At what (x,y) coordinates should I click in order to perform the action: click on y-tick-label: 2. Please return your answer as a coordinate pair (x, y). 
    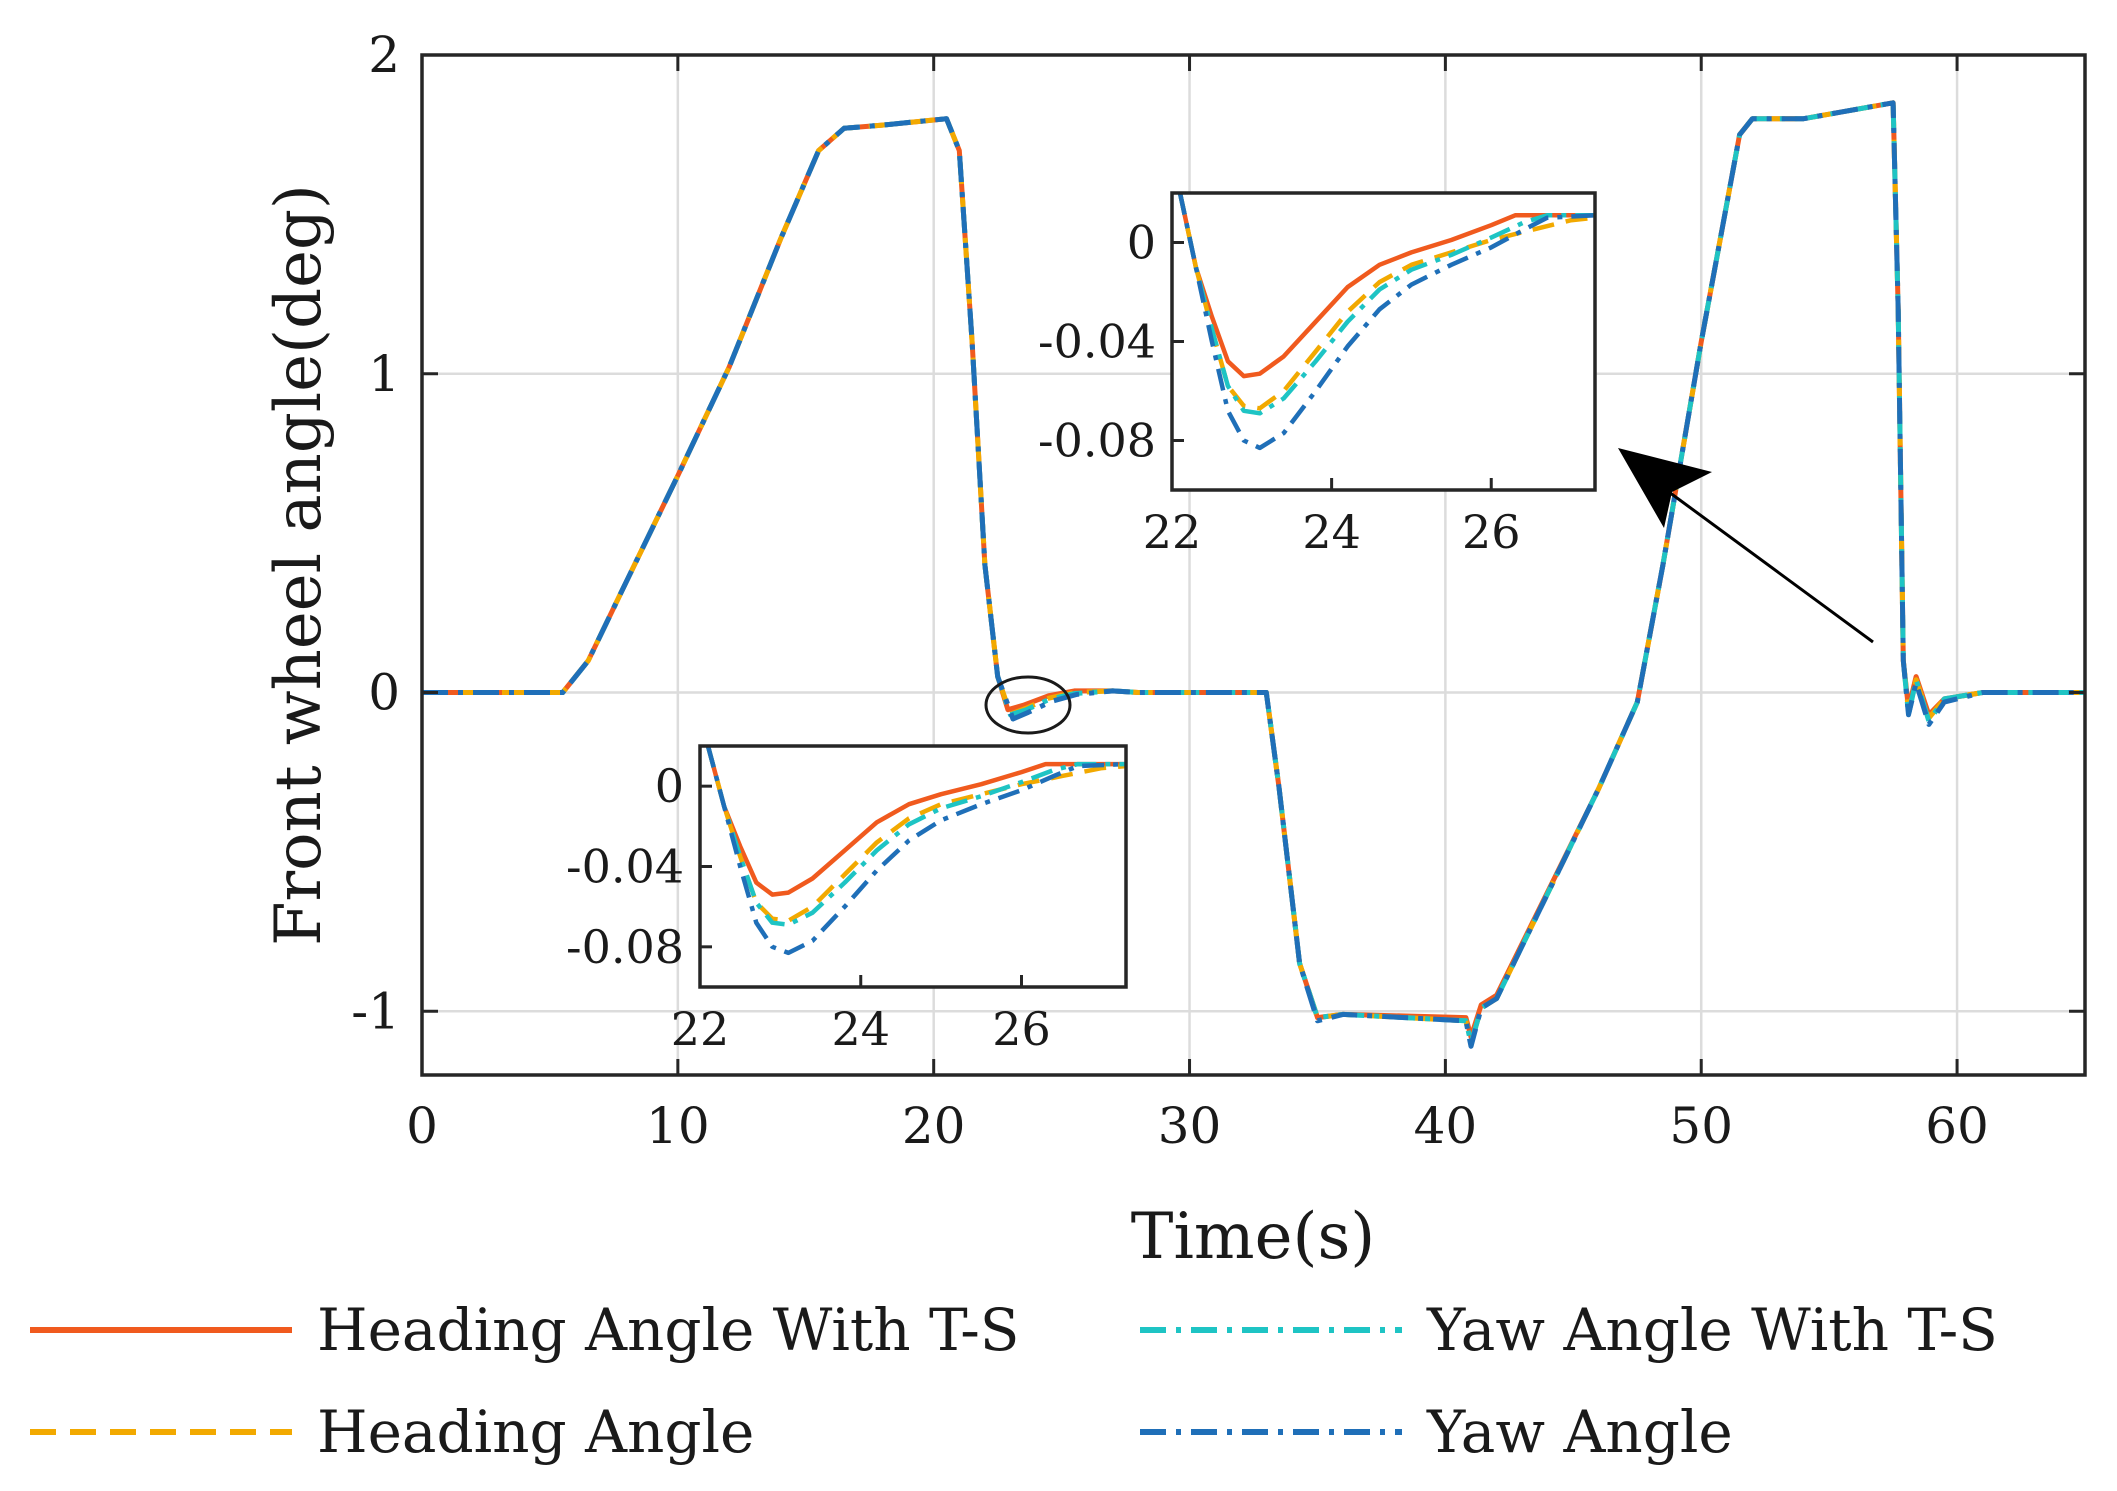
    Looking at the image, I should click on (384, 55).